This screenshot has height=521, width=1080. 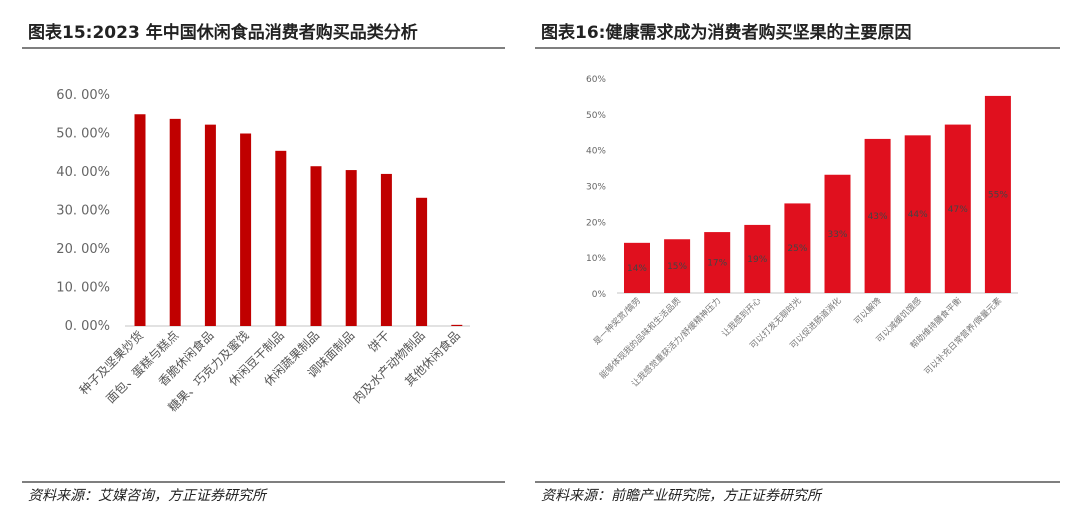 I want to click on x-tick-label: 饼干, so click(x=379, y=341).